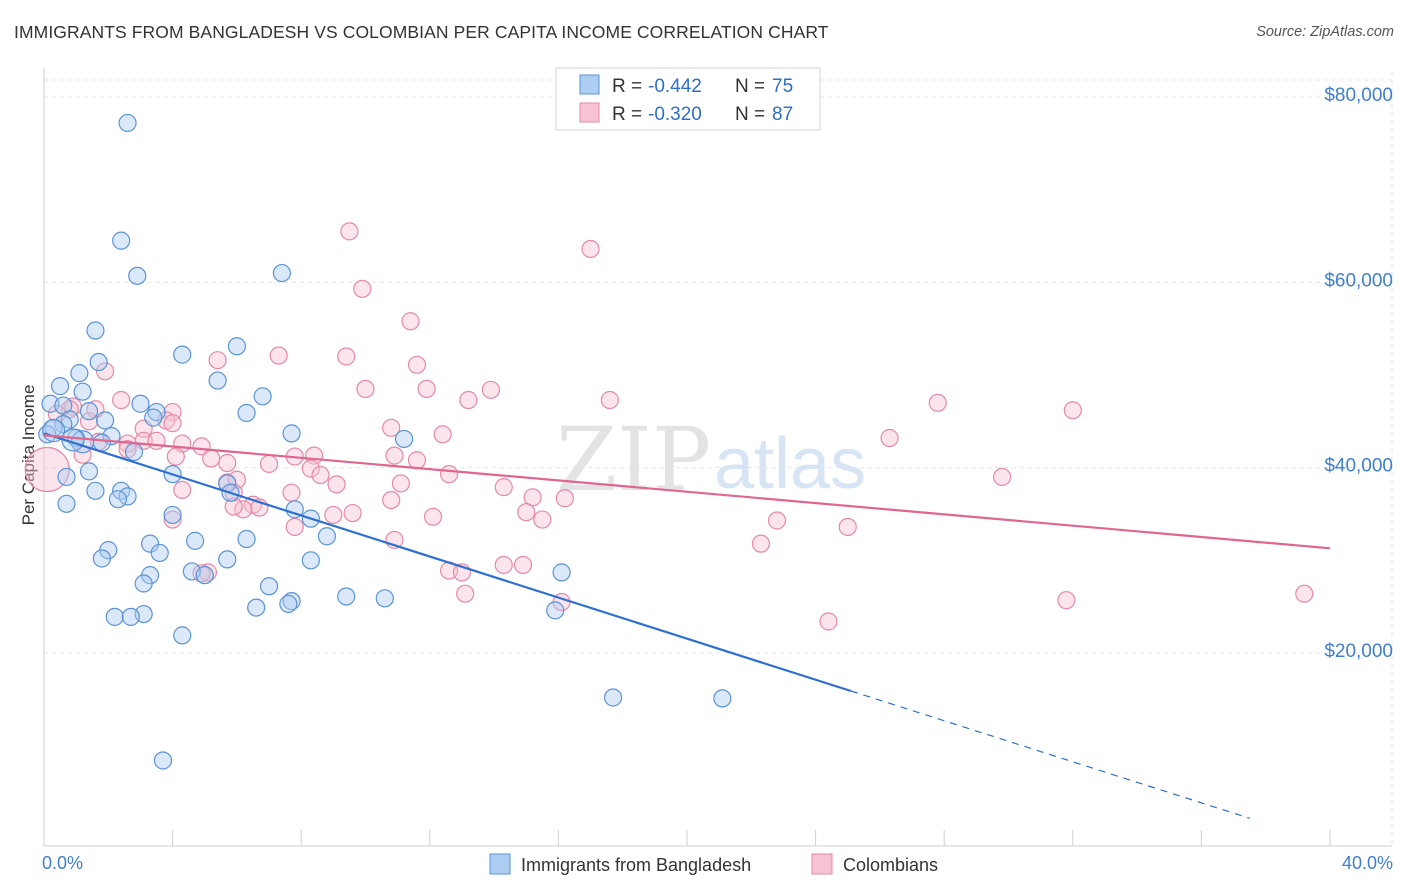 The width and height of the screenshot is (1406, 892). I want to click on watermark-atlas: atlas, so click(790, 464).